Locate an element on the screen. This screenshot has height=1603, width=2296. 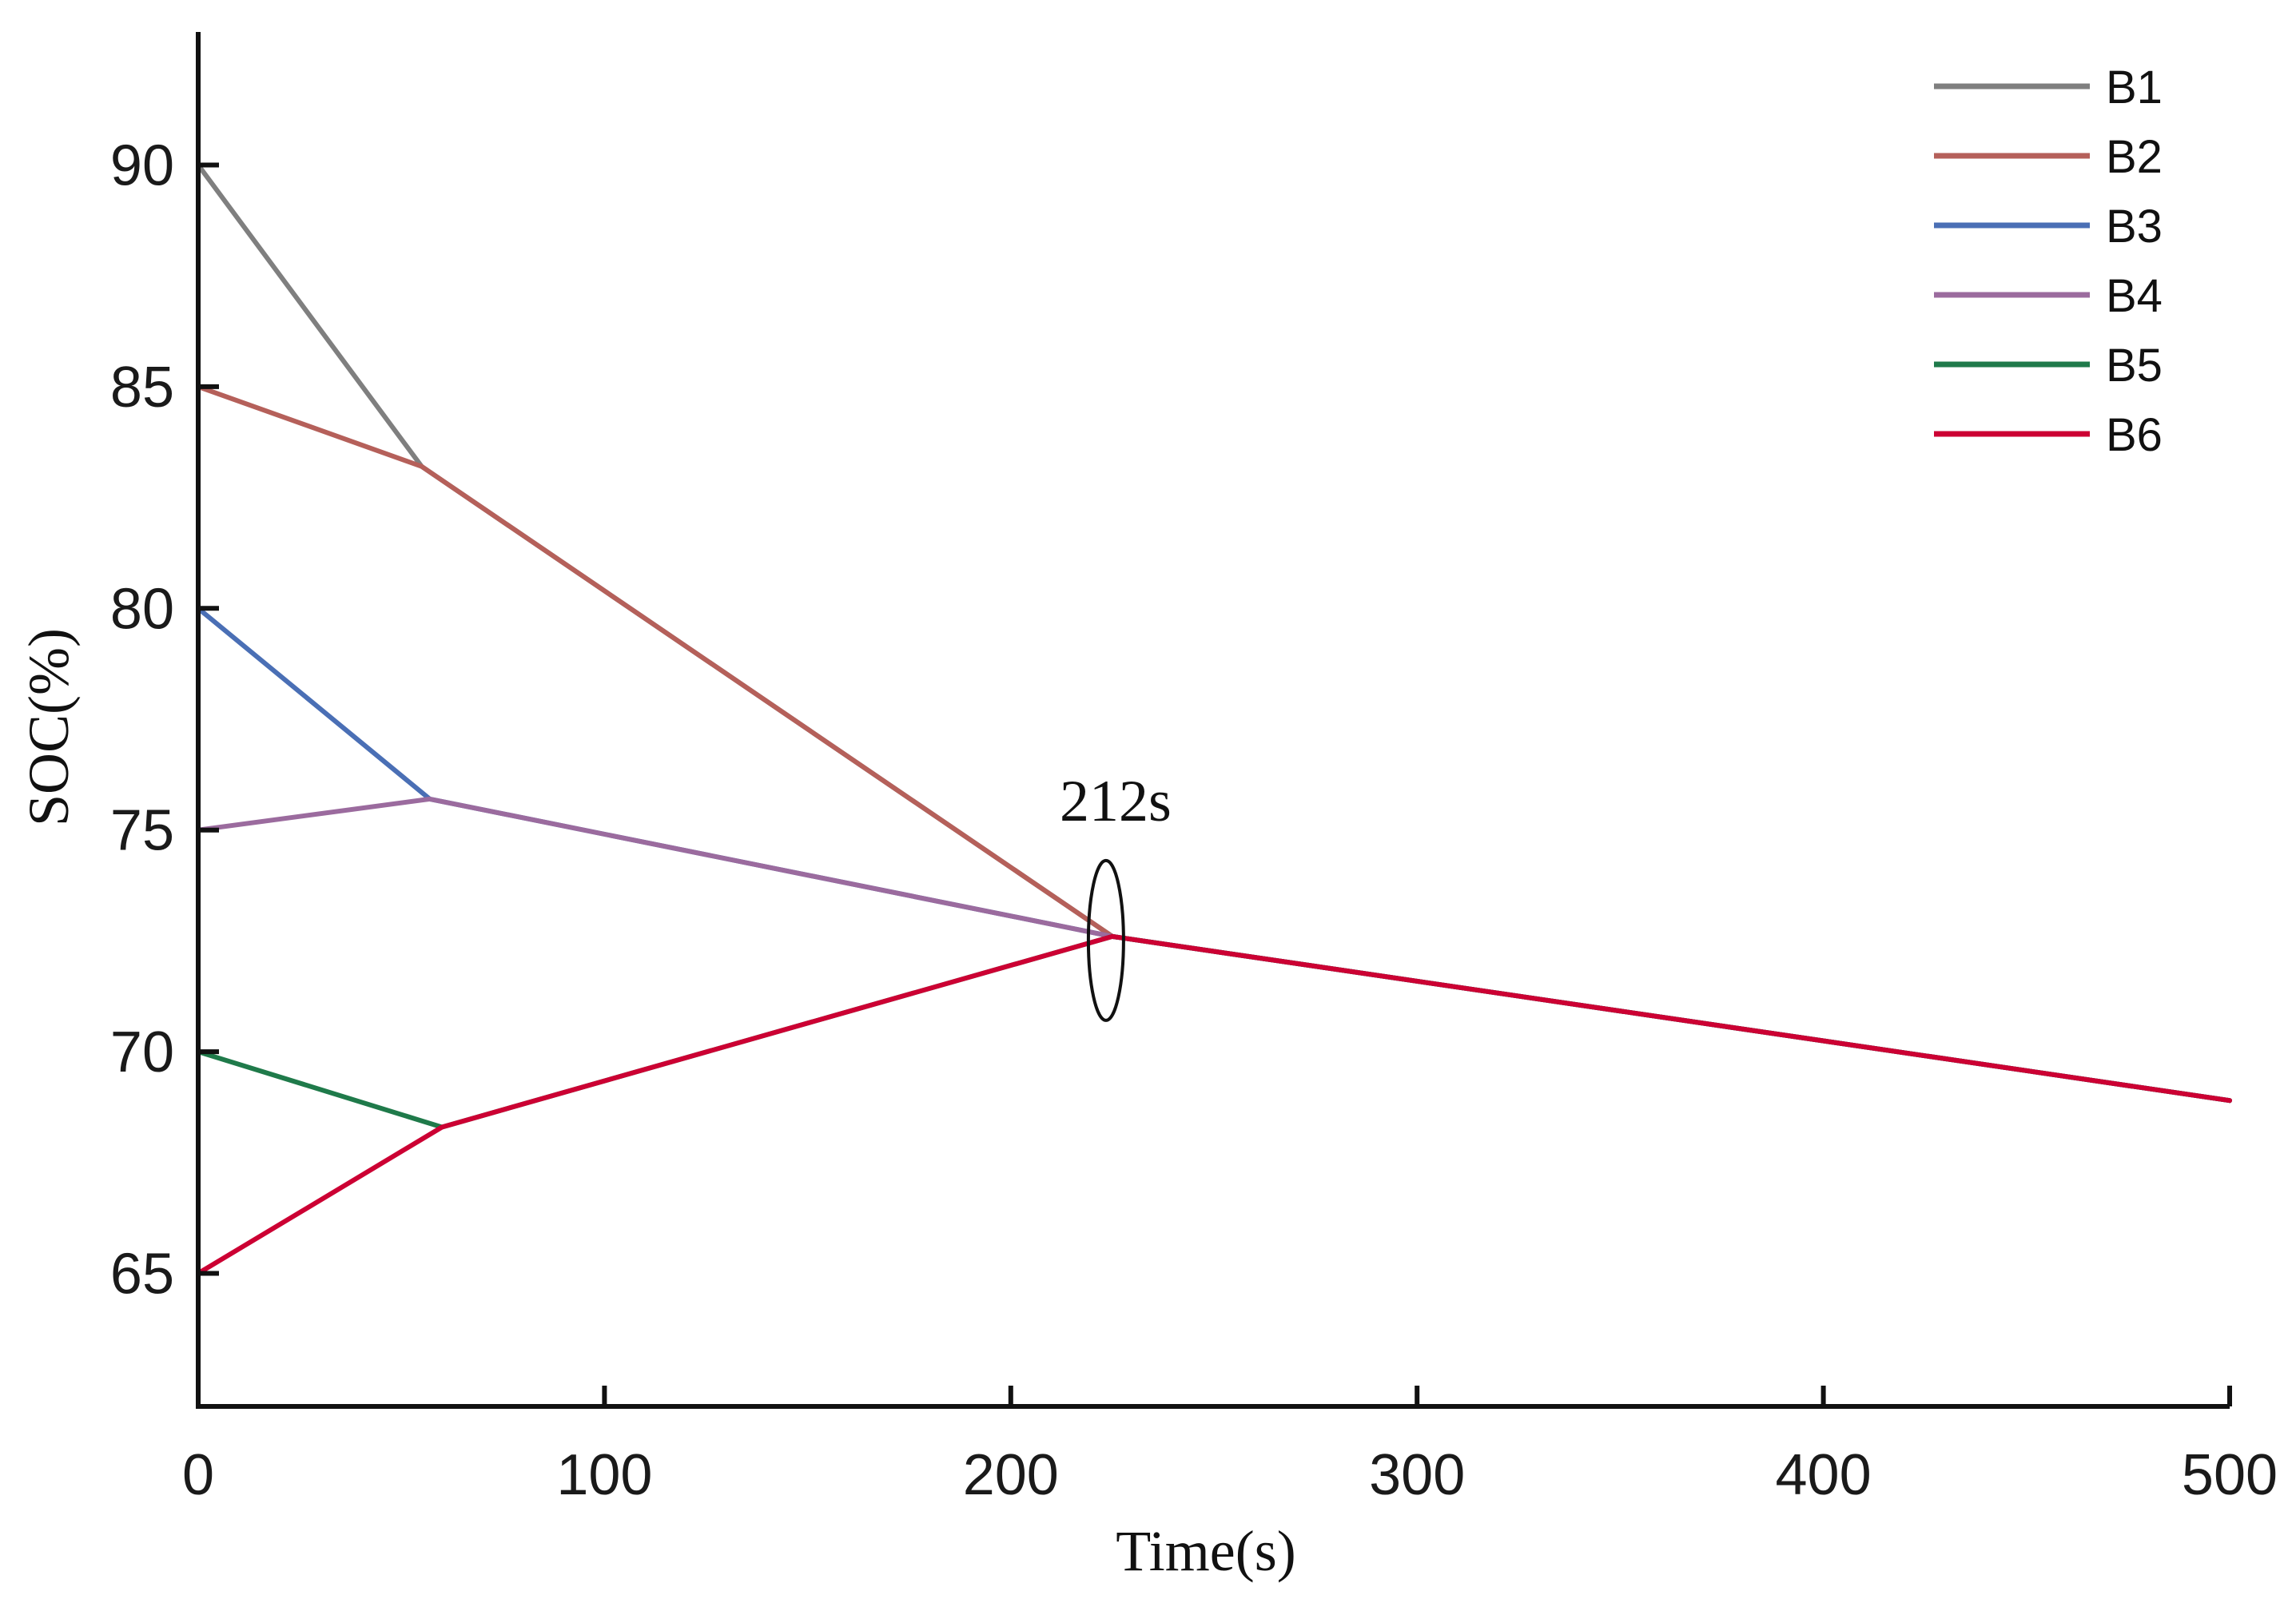
x-tick-label-400: 400 is located at coordinates (1824, 1475).